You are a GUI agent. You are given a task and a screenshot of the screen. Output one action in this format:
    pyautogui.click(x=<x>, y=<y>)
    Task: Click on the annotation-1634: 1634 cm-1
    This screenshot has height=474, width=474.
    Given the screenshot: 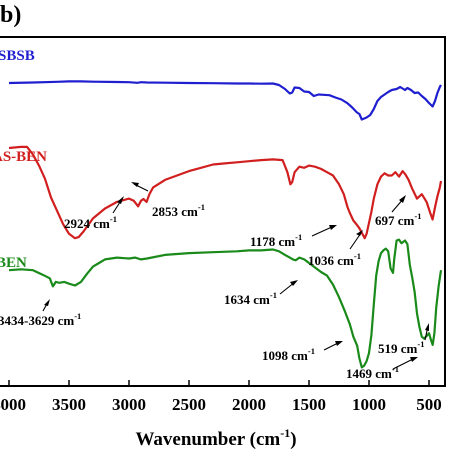 What is the action you would take?
    pyautogui.click(x=250, y=298)
    